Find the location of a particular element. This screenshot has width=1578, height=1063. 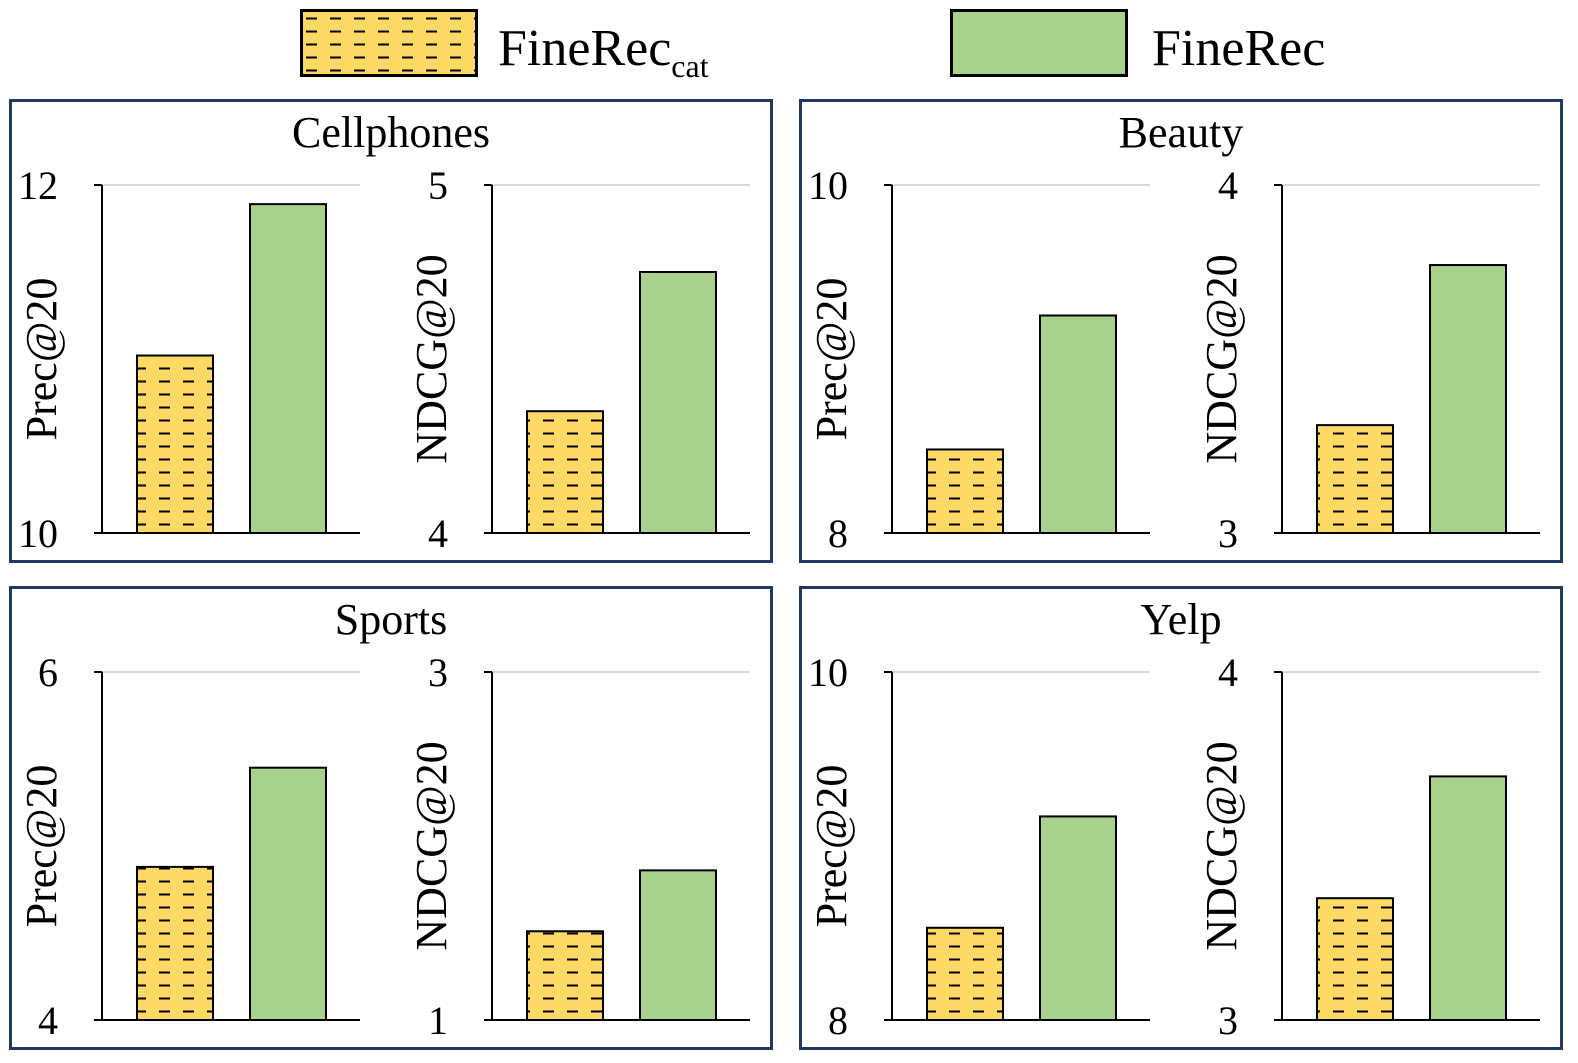

subplot-ndcg-at-20: 3 1 NDCG@20 is located at coordinates (578, 846).